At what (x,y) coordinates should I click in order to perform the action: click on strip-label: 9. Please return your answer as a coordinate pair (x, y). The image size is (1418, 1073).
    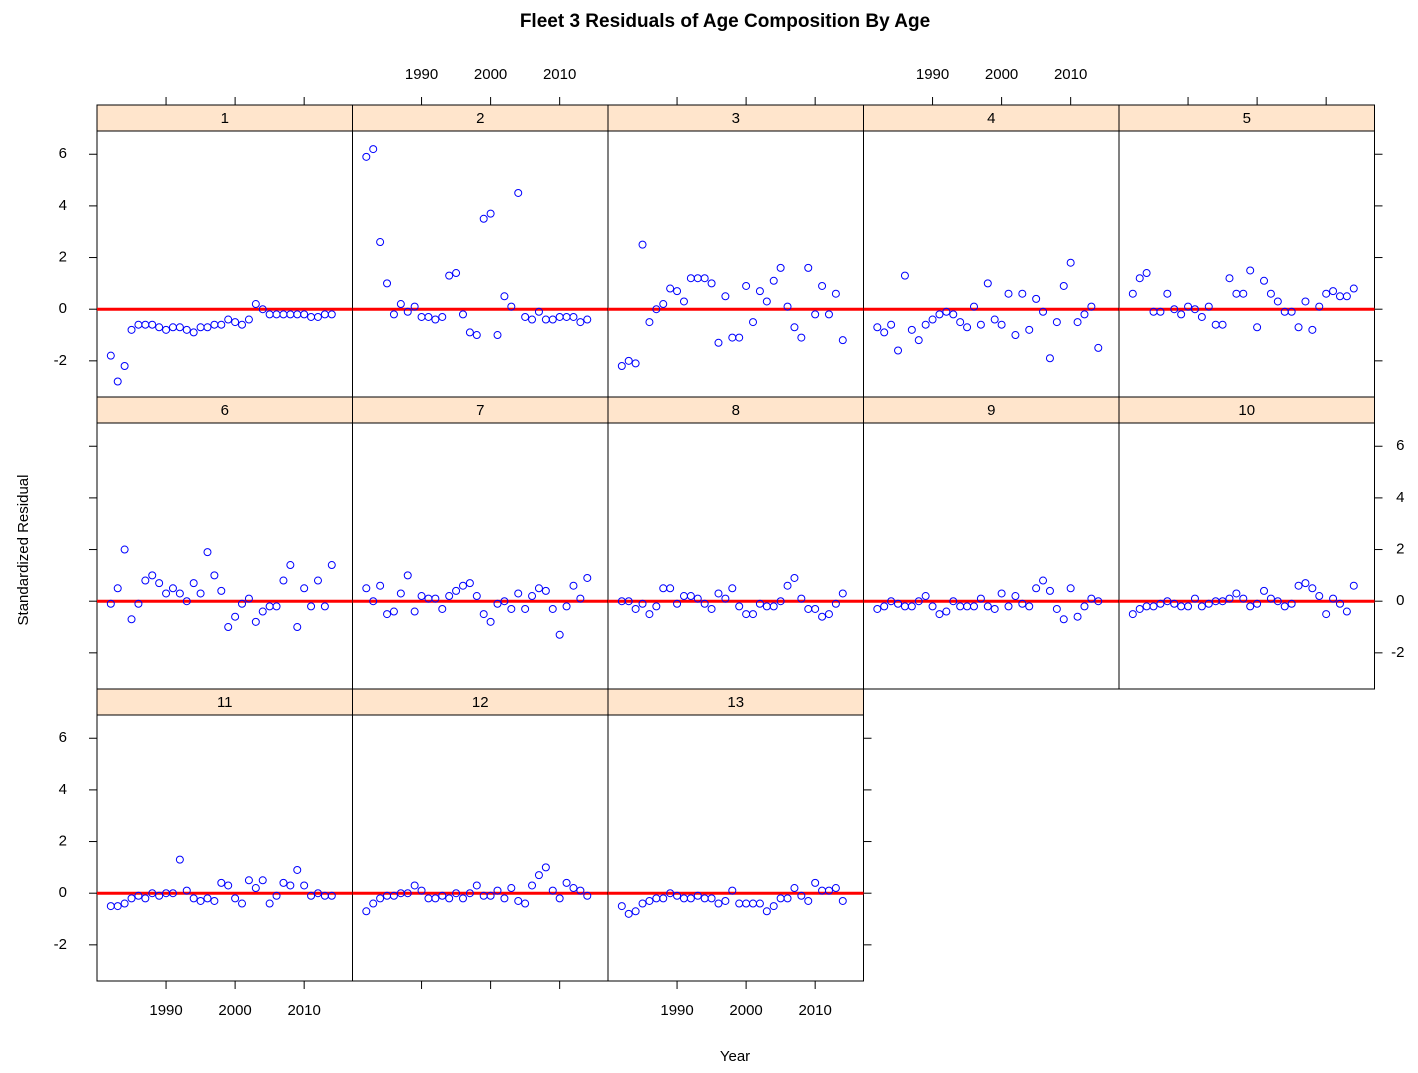
    Looking at the image, I should click on (991, 410).